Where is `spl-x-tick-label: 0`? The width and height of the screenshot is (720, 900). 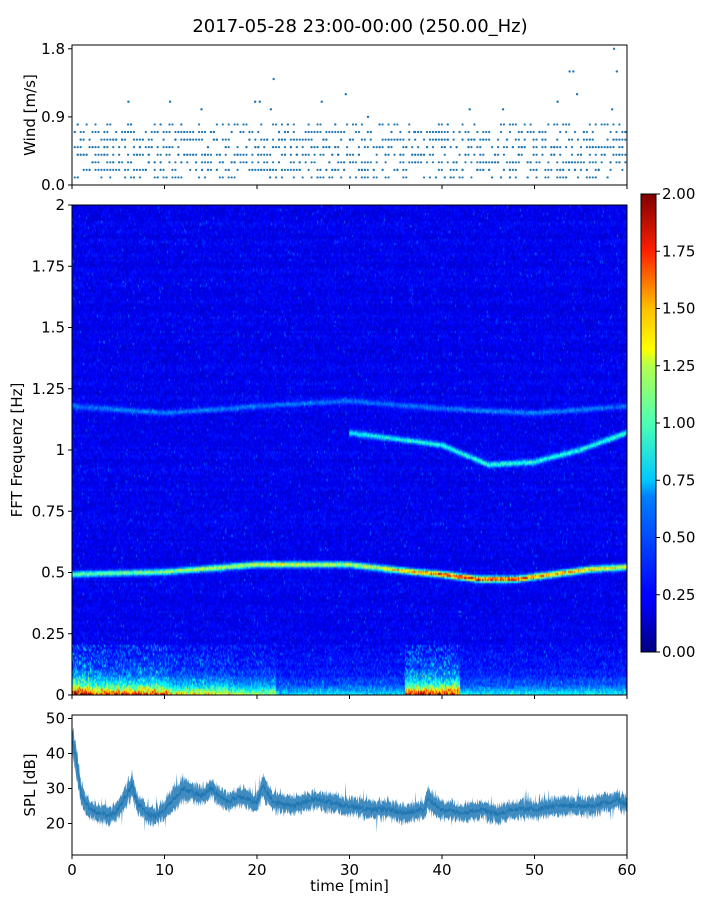 spl-x-tick-label: 0 is located at coordinates (72, 870).